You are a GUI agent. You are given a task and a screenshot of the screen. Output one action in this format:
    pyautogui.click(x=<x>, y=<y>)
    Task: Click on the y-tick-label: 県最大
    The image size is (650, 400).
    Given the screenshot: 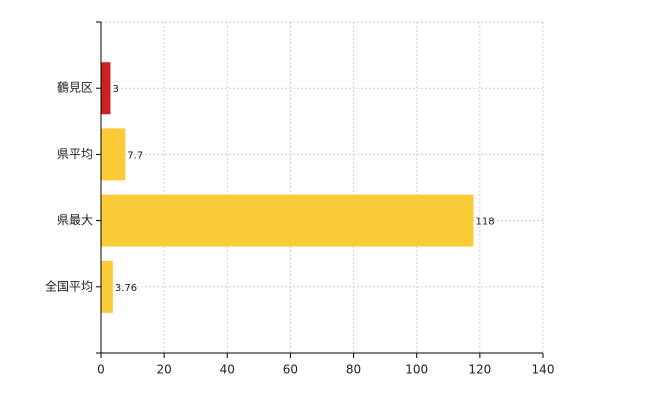 What is the action you would take?
    pyautogui.click(x=75, y=220)
    